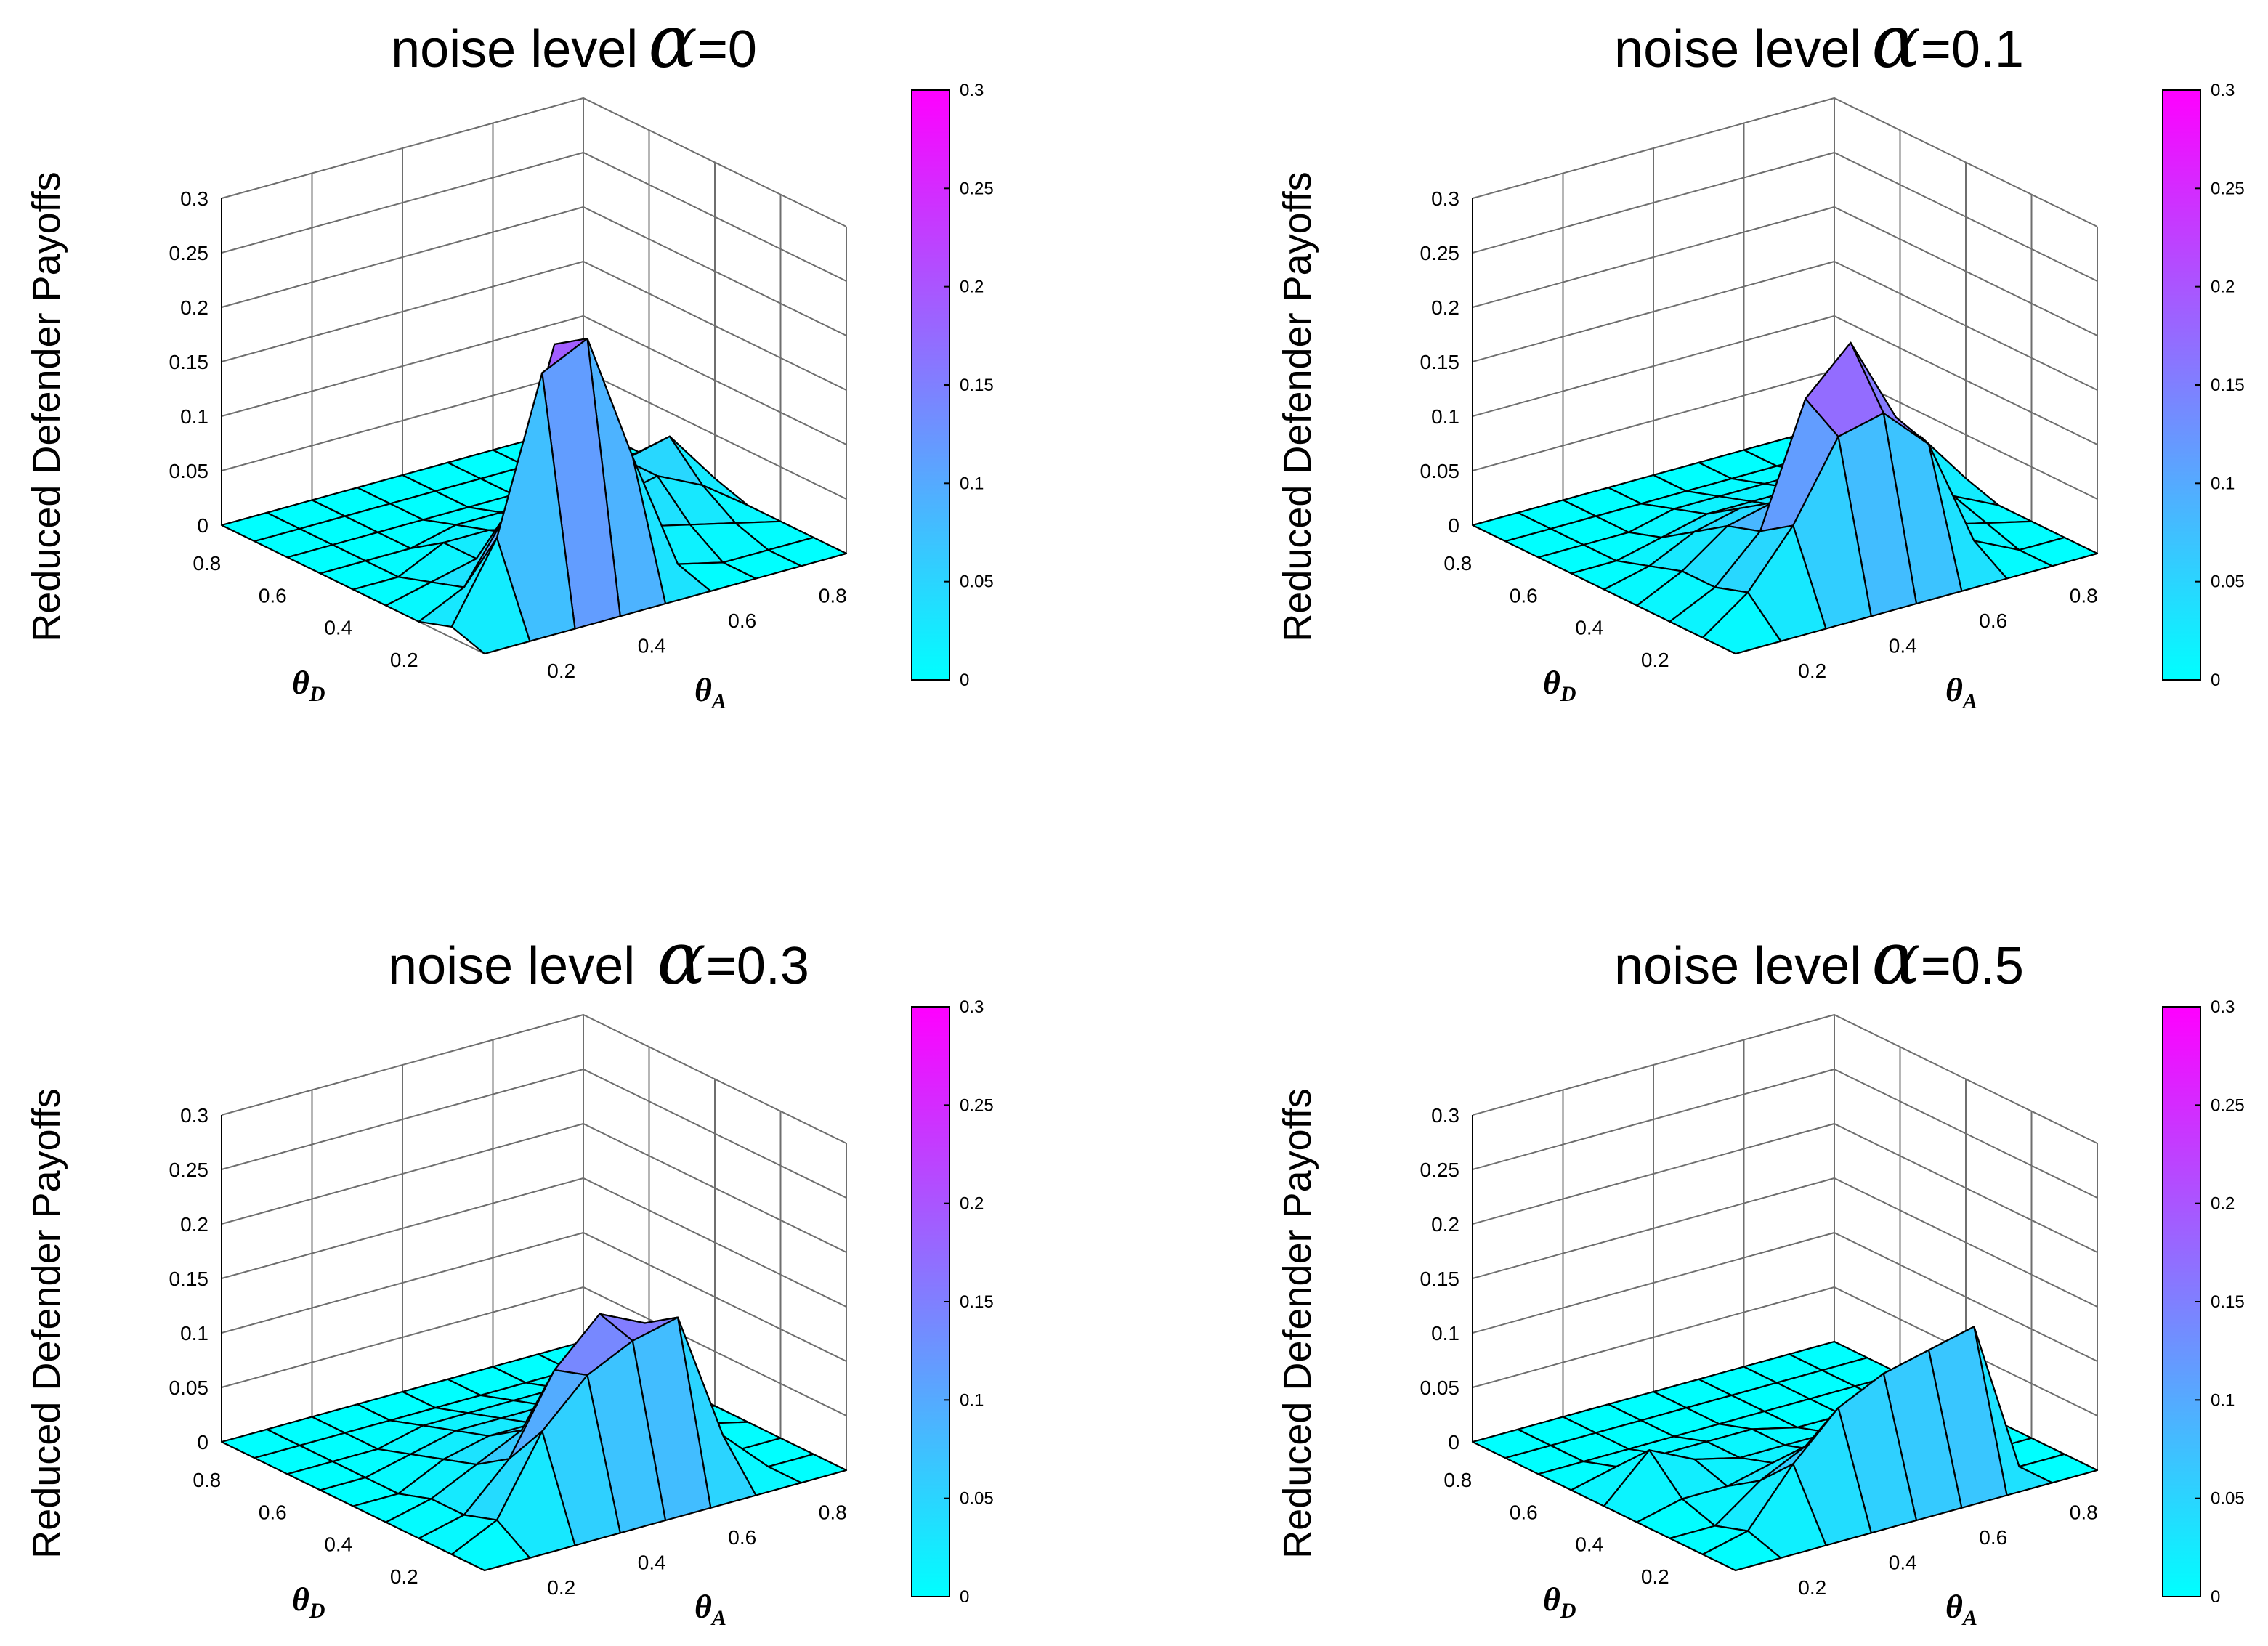 The image size is (2268, 1646). I want to click on colorbar-gradient, so click(2181, 385).